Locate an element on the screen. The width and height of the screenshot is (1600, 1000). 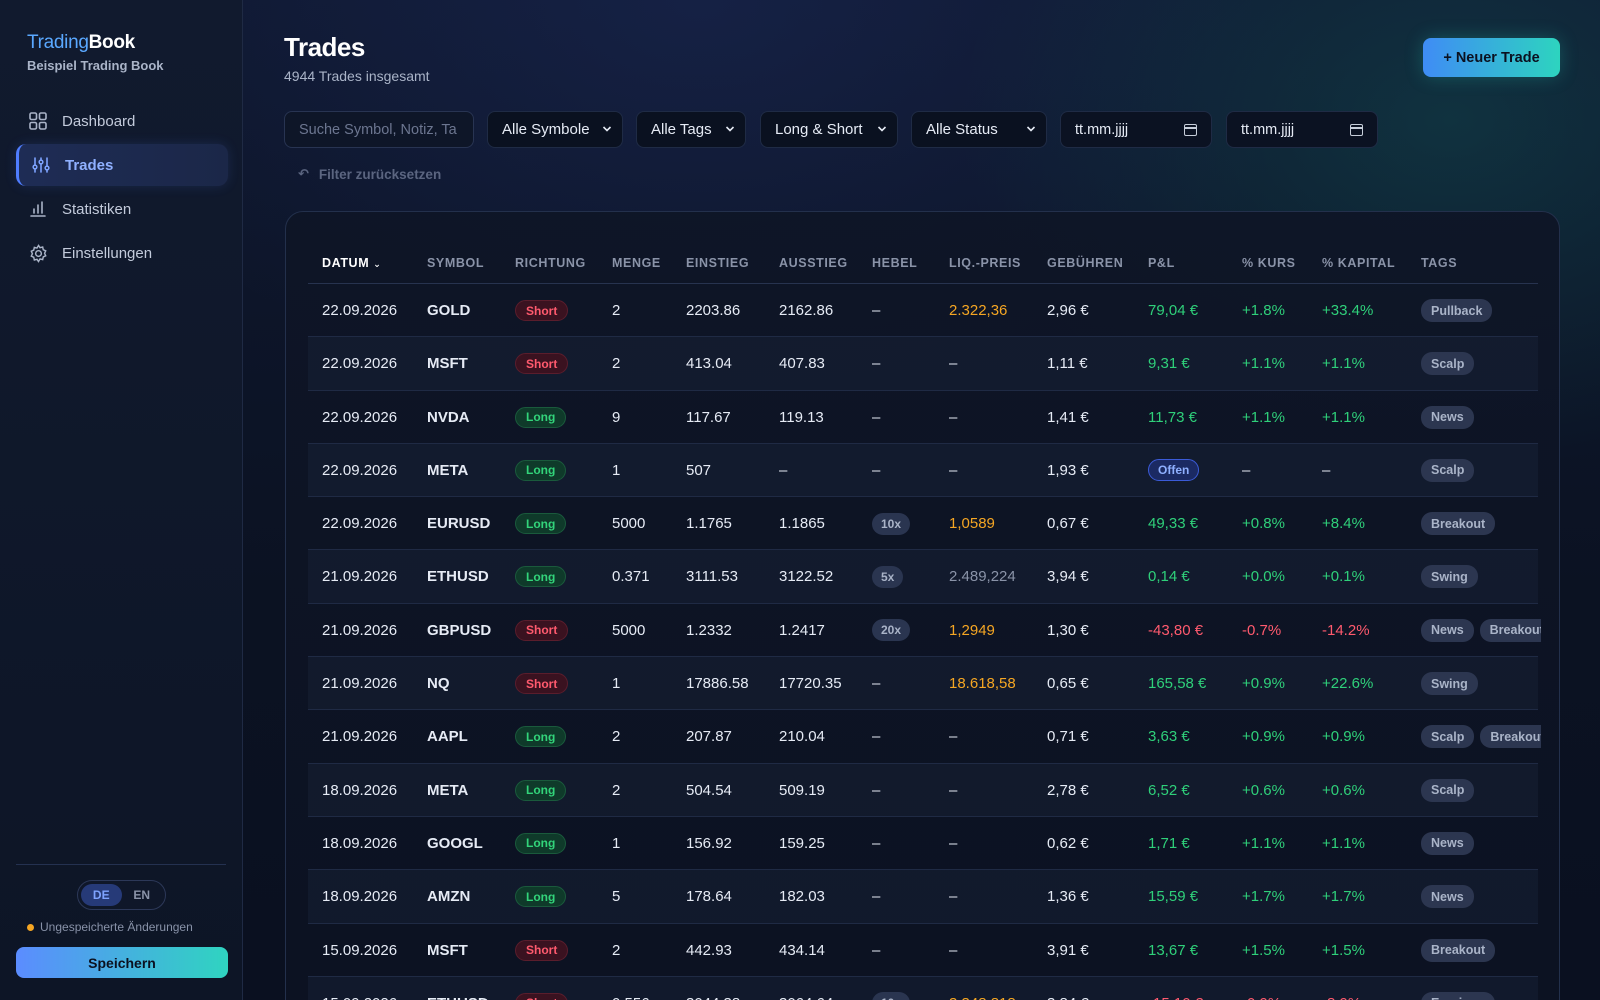
column-header-pct-kurs: % KURS is located at coordinates (1269, 263).